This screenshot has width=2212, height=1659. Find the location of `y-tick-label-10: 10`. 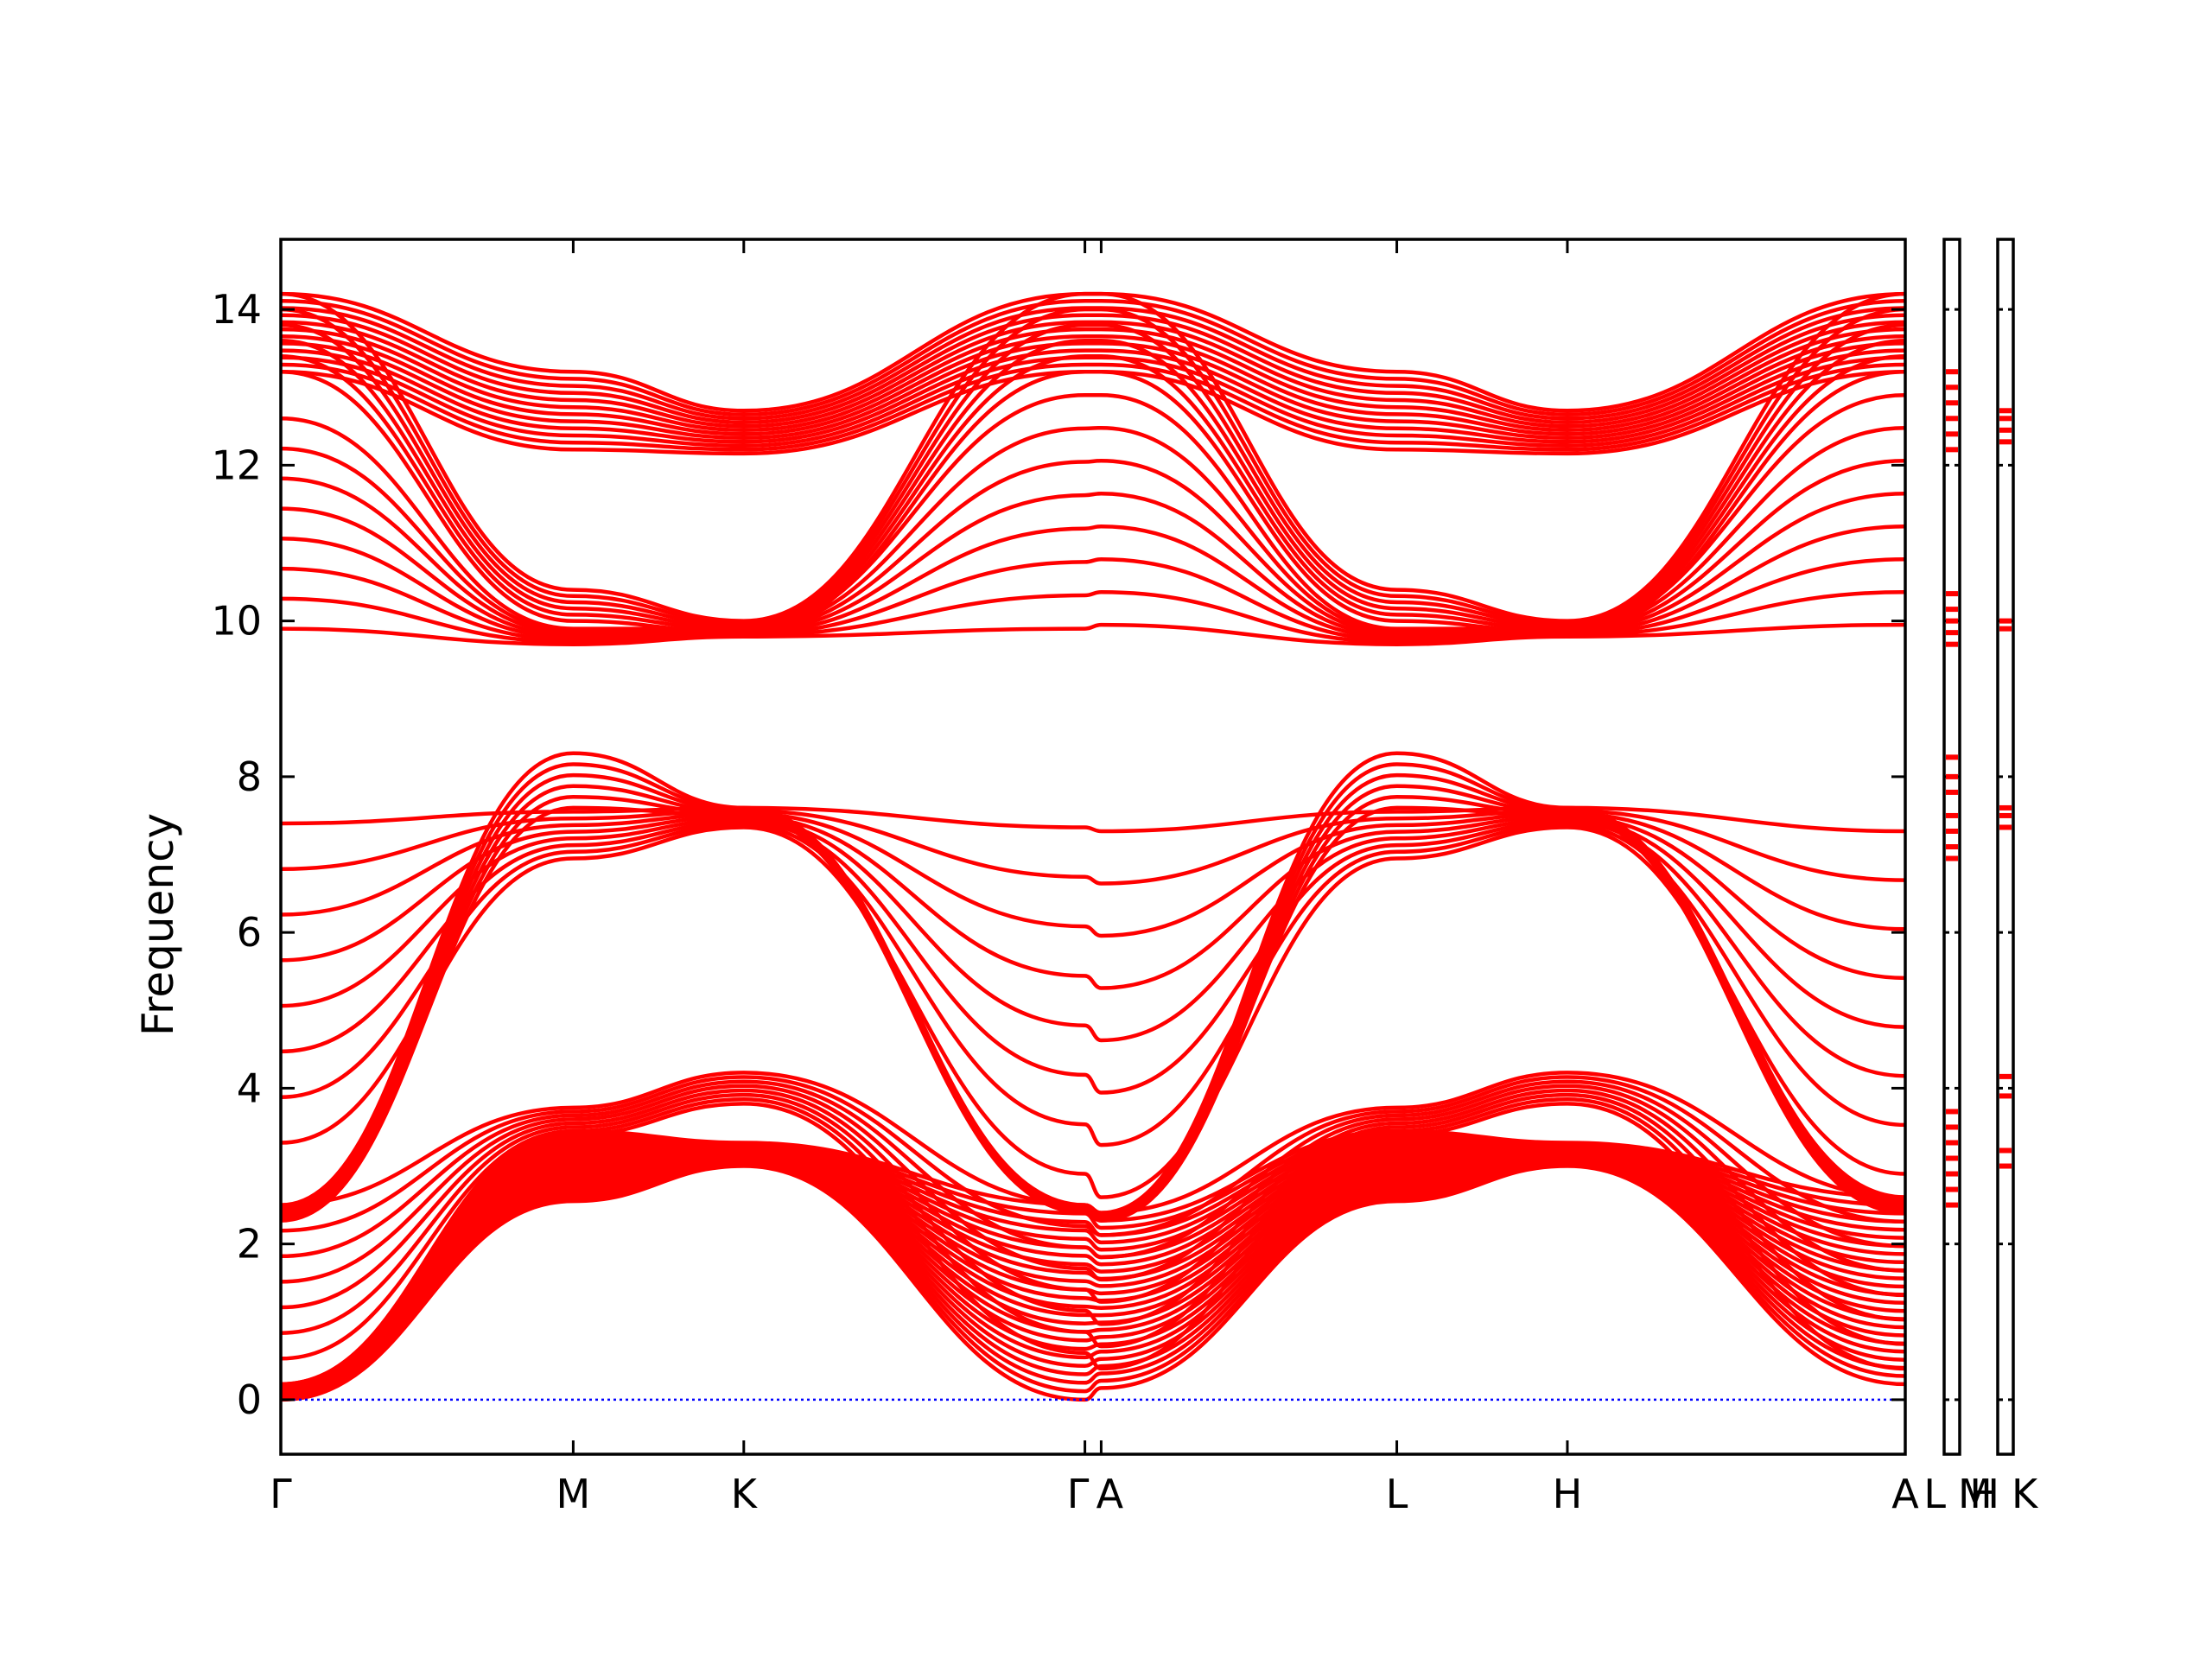

y-tick-label-10: 10 is located at coordinates (236, 621).